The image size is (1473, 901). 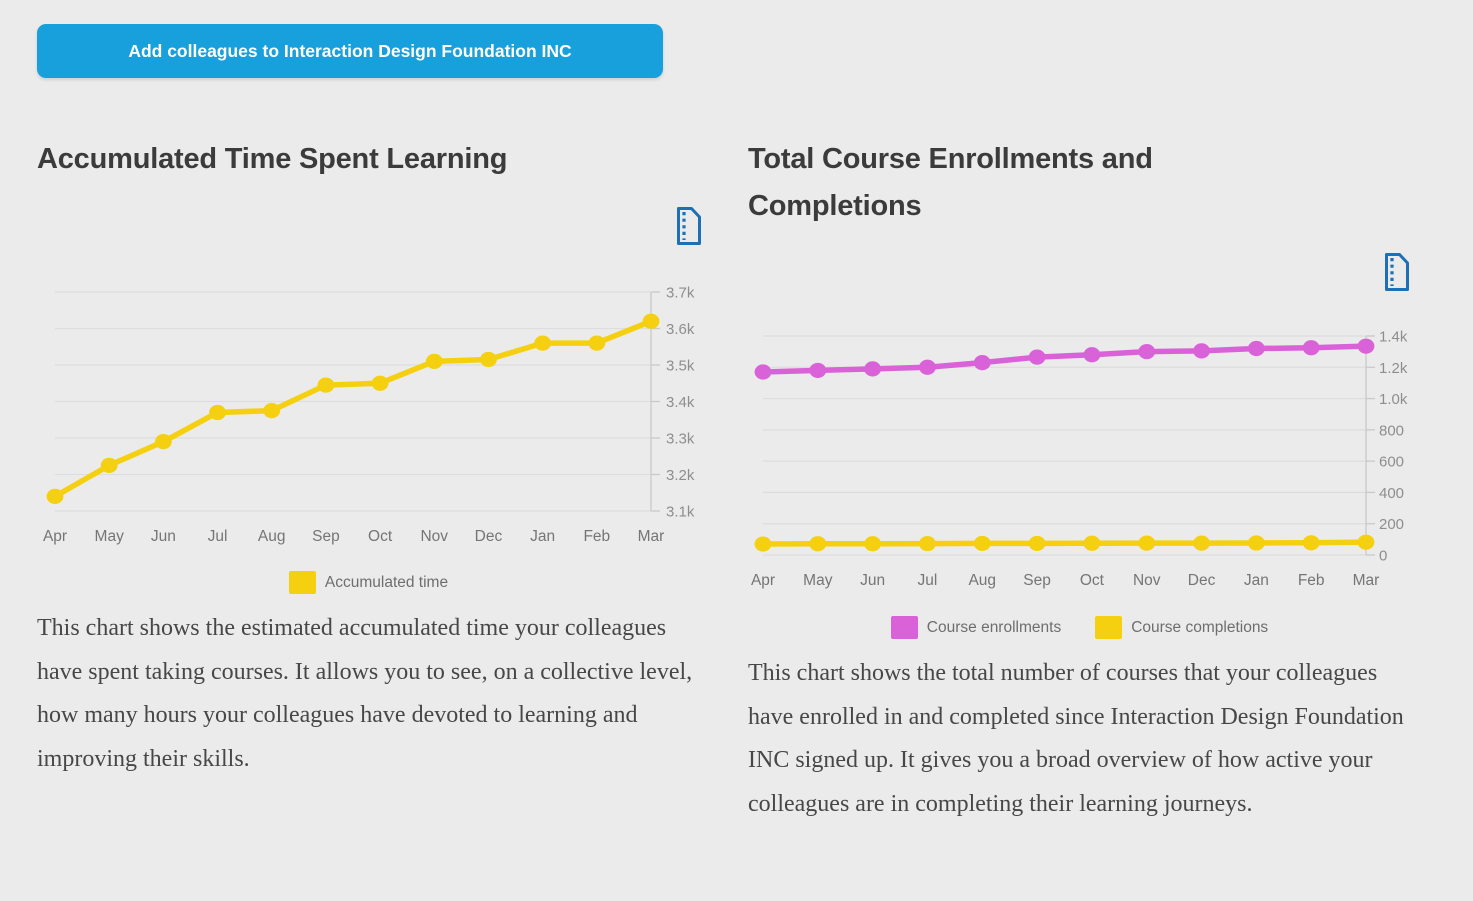 What do you see at coordinates (1079, 627) in the screenshot?
I see `enrollments-completions-legend: Course enrollments Course completions` at bounding box center [1079, 627].